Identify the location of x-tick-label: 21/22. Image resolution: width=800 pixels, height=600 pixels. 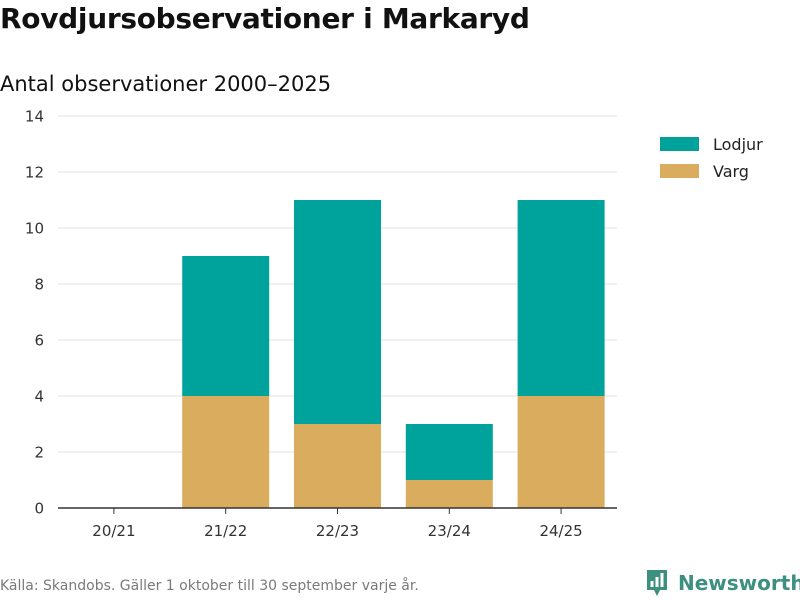
(225, 531).